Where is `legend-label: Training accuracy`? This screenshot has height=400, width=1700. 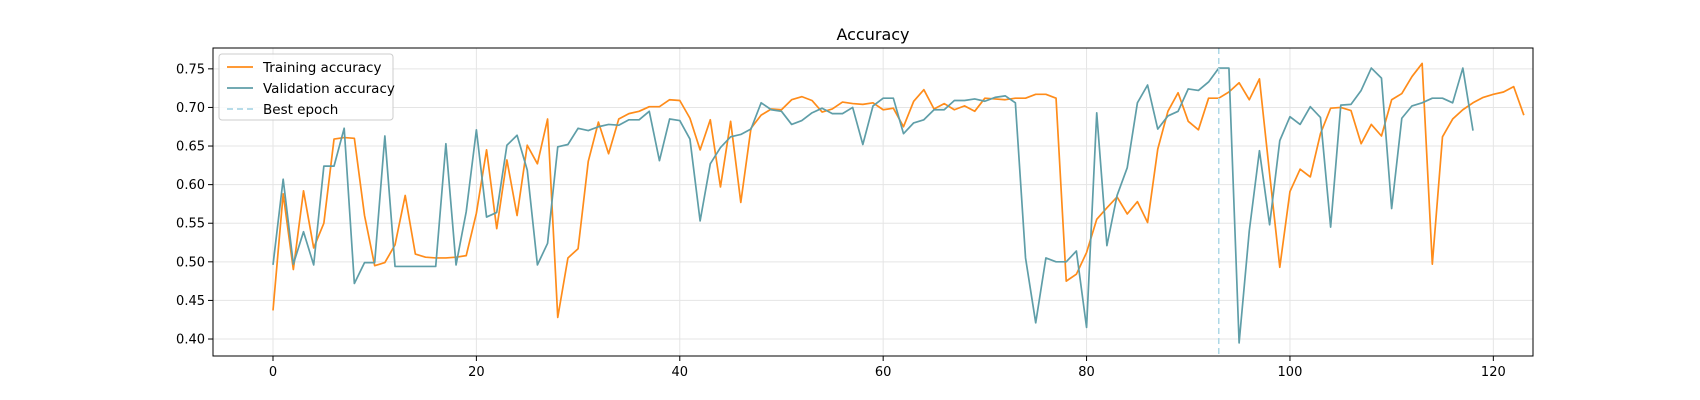
legend-label: Training accuracy is located at coordinates (321, 68).